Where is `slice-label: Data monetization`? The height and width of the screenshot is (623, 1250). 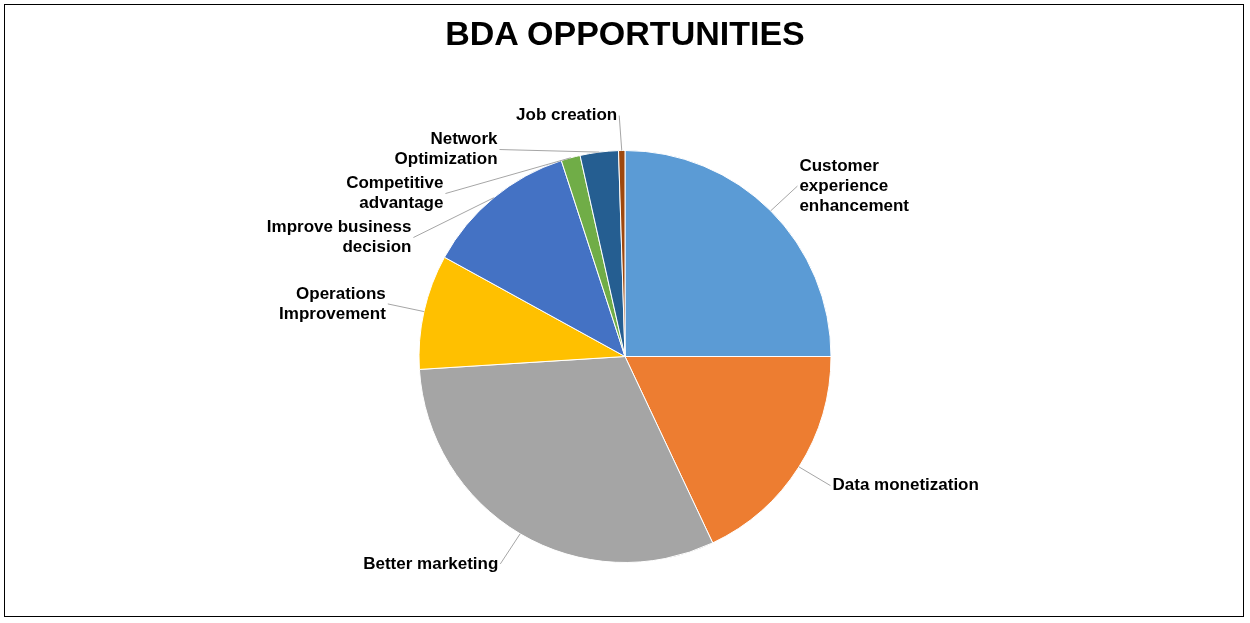 slice-label: Data monetization is located at coordinates (905, 485).